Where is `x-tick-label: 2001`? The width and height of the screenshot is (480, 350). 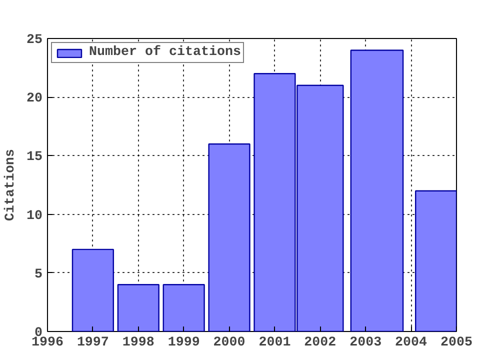
x-tick-label: 2001 is located at coordinates (274, 343).